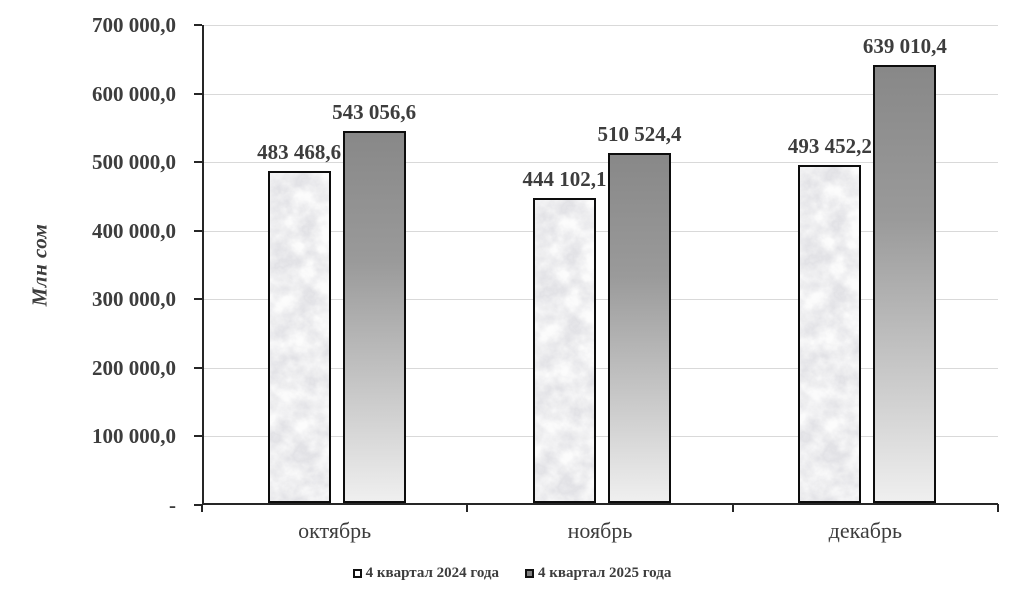 The width and height of the screenshot is (1024, 608). Describe the element at coordinates (432, 573) in the screenshot. I see `legend-label: 4 квартал 2024 года` at that location.